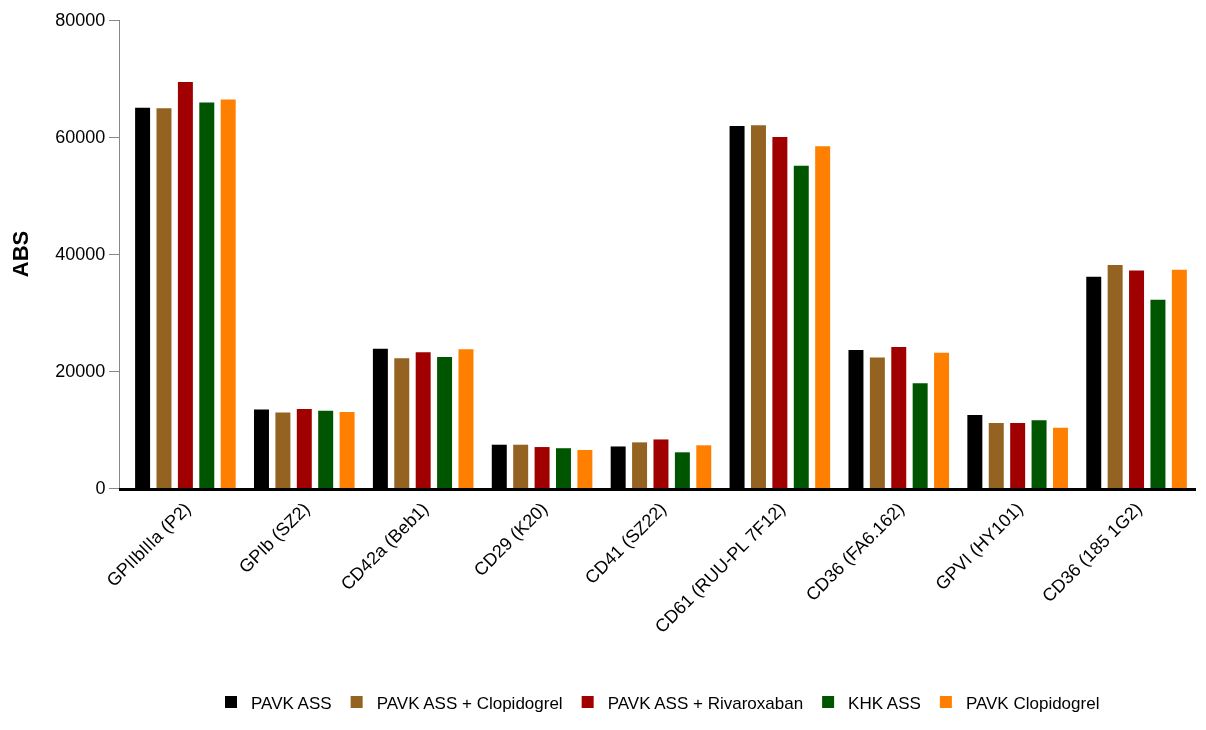  I want to click on y-axis-title: ABS, so click(21, 254).